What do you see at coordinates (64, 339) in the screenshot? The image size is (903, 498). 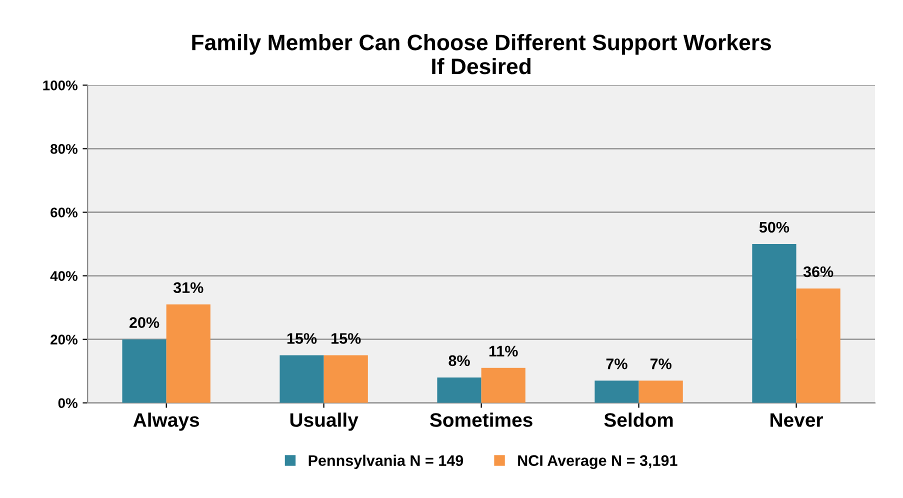 I see `y-tick-label: 20%` at bounding box center [64, 339].